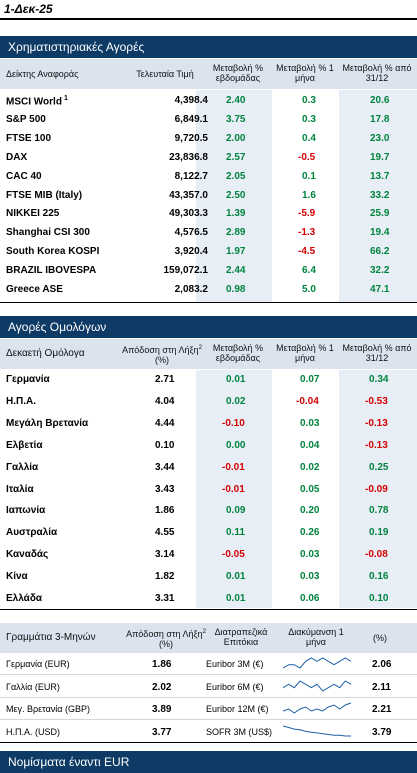 Image resolution: width=417 pixels, height=773 pixels. I want to click on bonds-ytd-shade, so click(378, 489).